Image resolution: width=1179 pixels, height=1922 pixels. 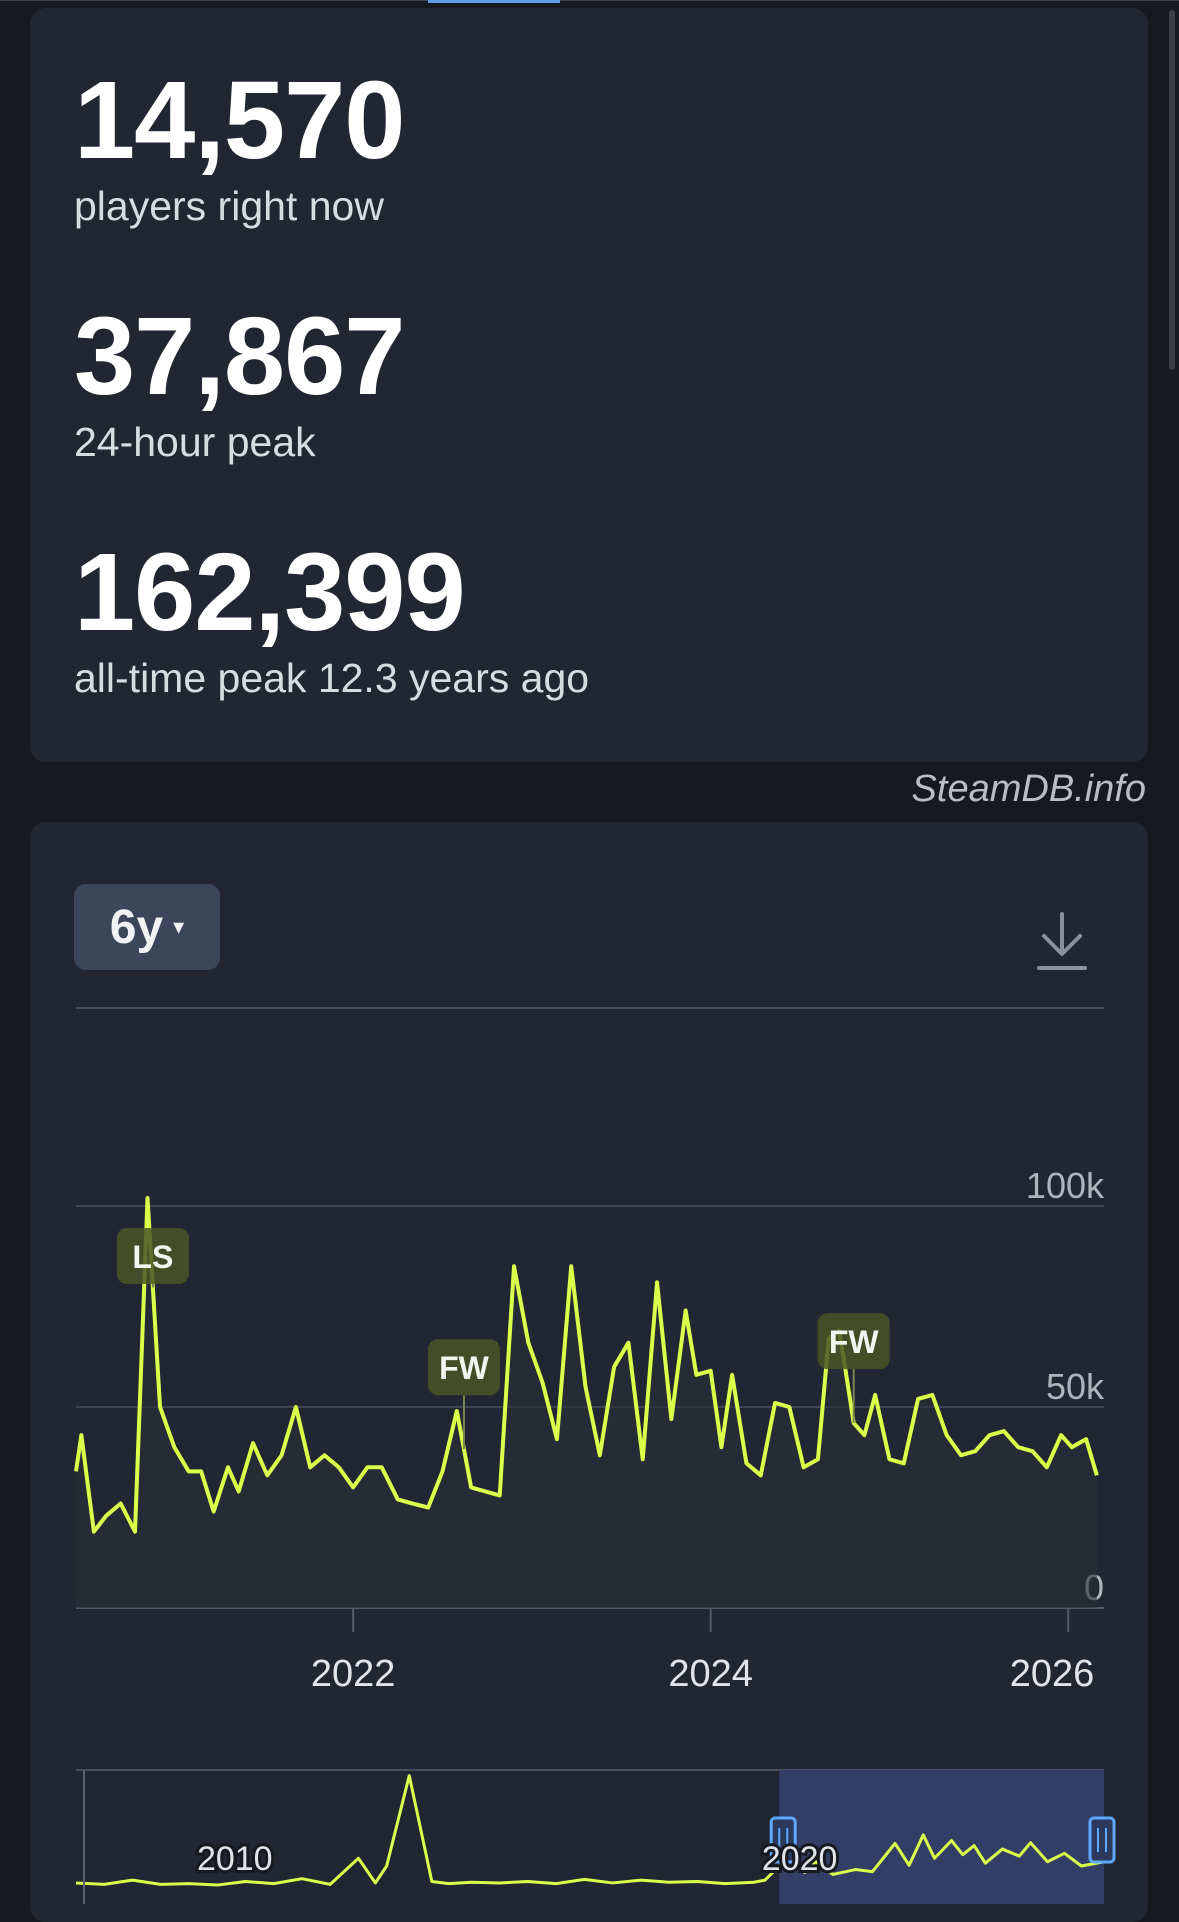 What do you see at coordinates (235, 1859) in the screenshot?
I see `navigator-tick-label: 2010` at bounding box center [235, 1859].